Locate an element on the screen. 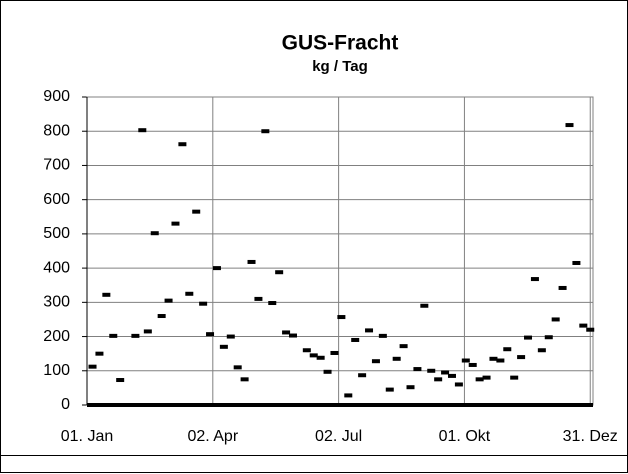  chart-title: GUS-Fracht is located at coordinates (340, 43).